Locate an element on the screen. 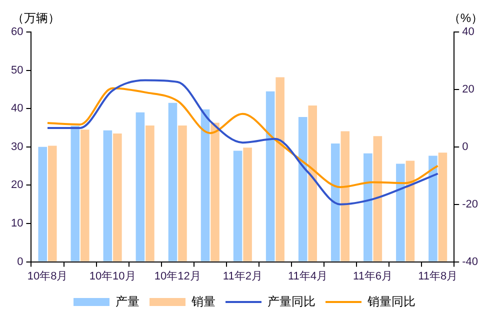 The width and height of the screenshot is (493, 326). legend-label: 销量 is located at coordinates (203, 301).